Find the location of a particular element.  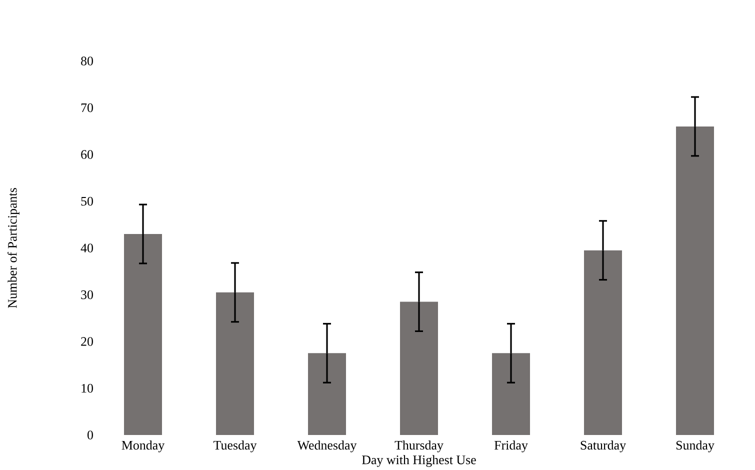

y-tick-label: 30 is located at coordinates (87, 295).